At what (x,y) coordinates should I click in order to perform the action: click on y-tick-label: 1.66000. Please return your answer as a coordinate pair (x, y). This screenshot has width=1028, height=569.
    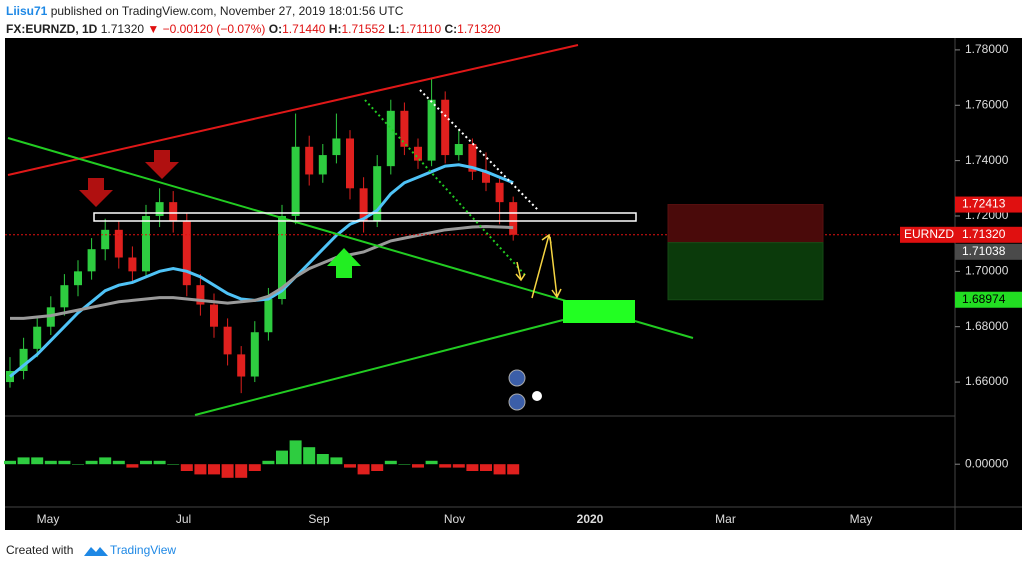
    Looking at the image, I should click on (987, 381).